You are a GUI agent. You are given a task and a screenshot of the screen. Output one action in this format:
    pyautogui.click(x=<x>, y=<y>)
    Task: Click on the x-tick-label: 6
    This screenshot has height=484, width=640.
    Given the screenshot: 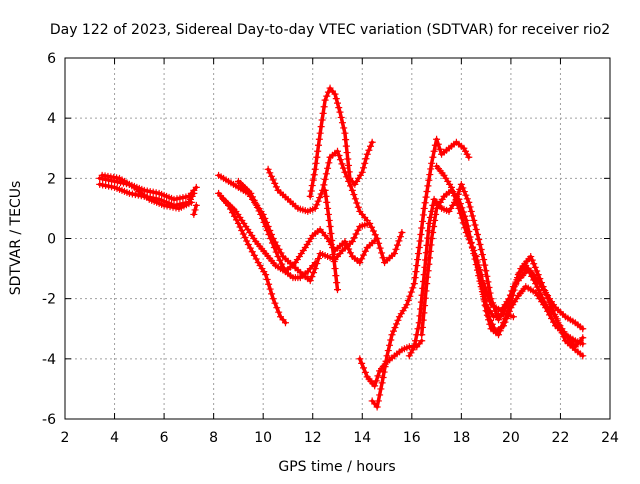 What is the action you would take?
    pyautogui.click(x=164, y=438)
    